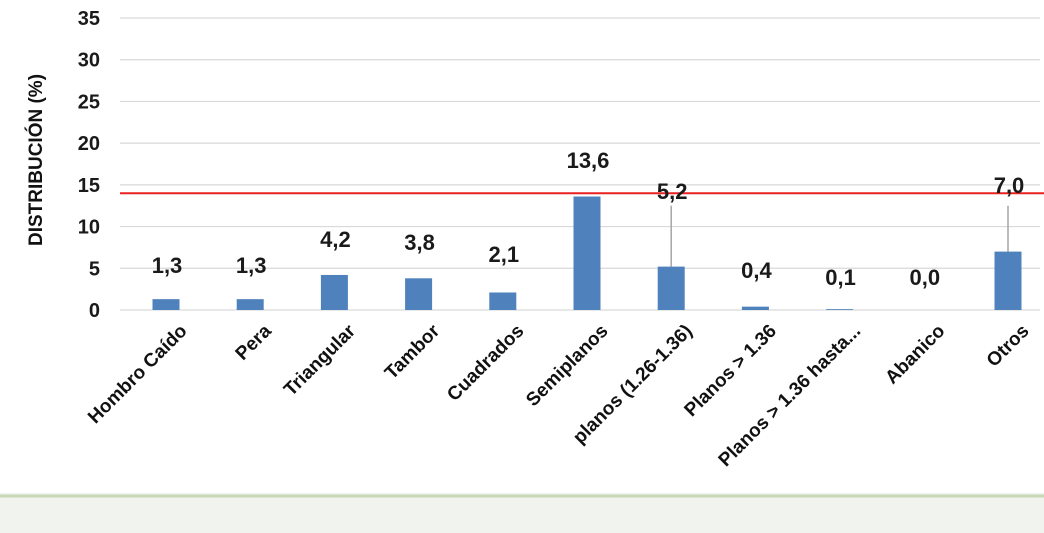 Image resolution: width=1044 pixels, height=533 pixels. What do you see at coordinates (320, 360) in the screenshot?
I see `x-category-label: Triangular` at bounding box center [320, 360].